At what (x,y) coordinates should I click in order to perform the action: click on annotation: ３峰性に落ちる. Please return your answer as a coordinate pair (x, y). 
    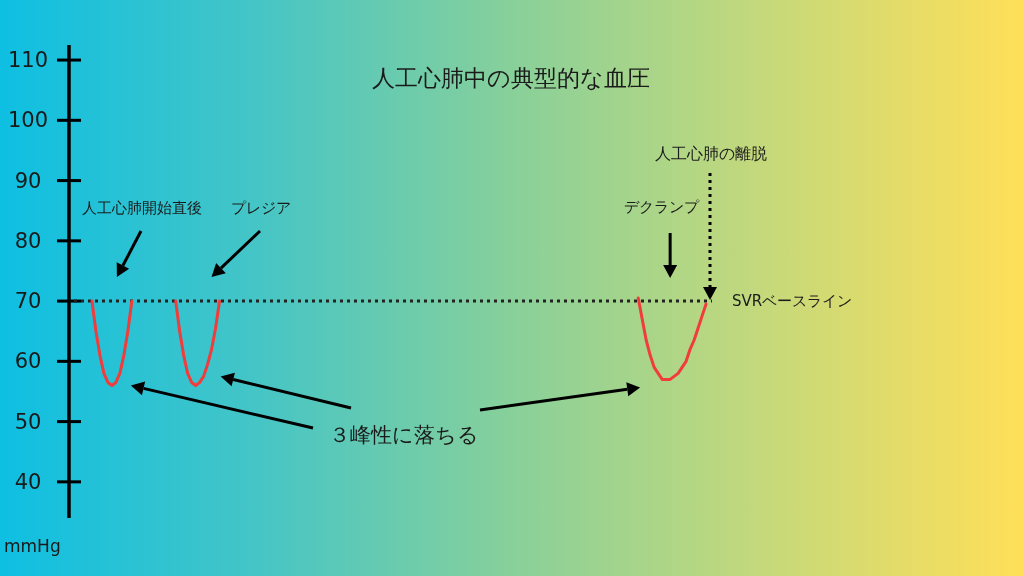
    Looking at the image, I should click on (404, 435).